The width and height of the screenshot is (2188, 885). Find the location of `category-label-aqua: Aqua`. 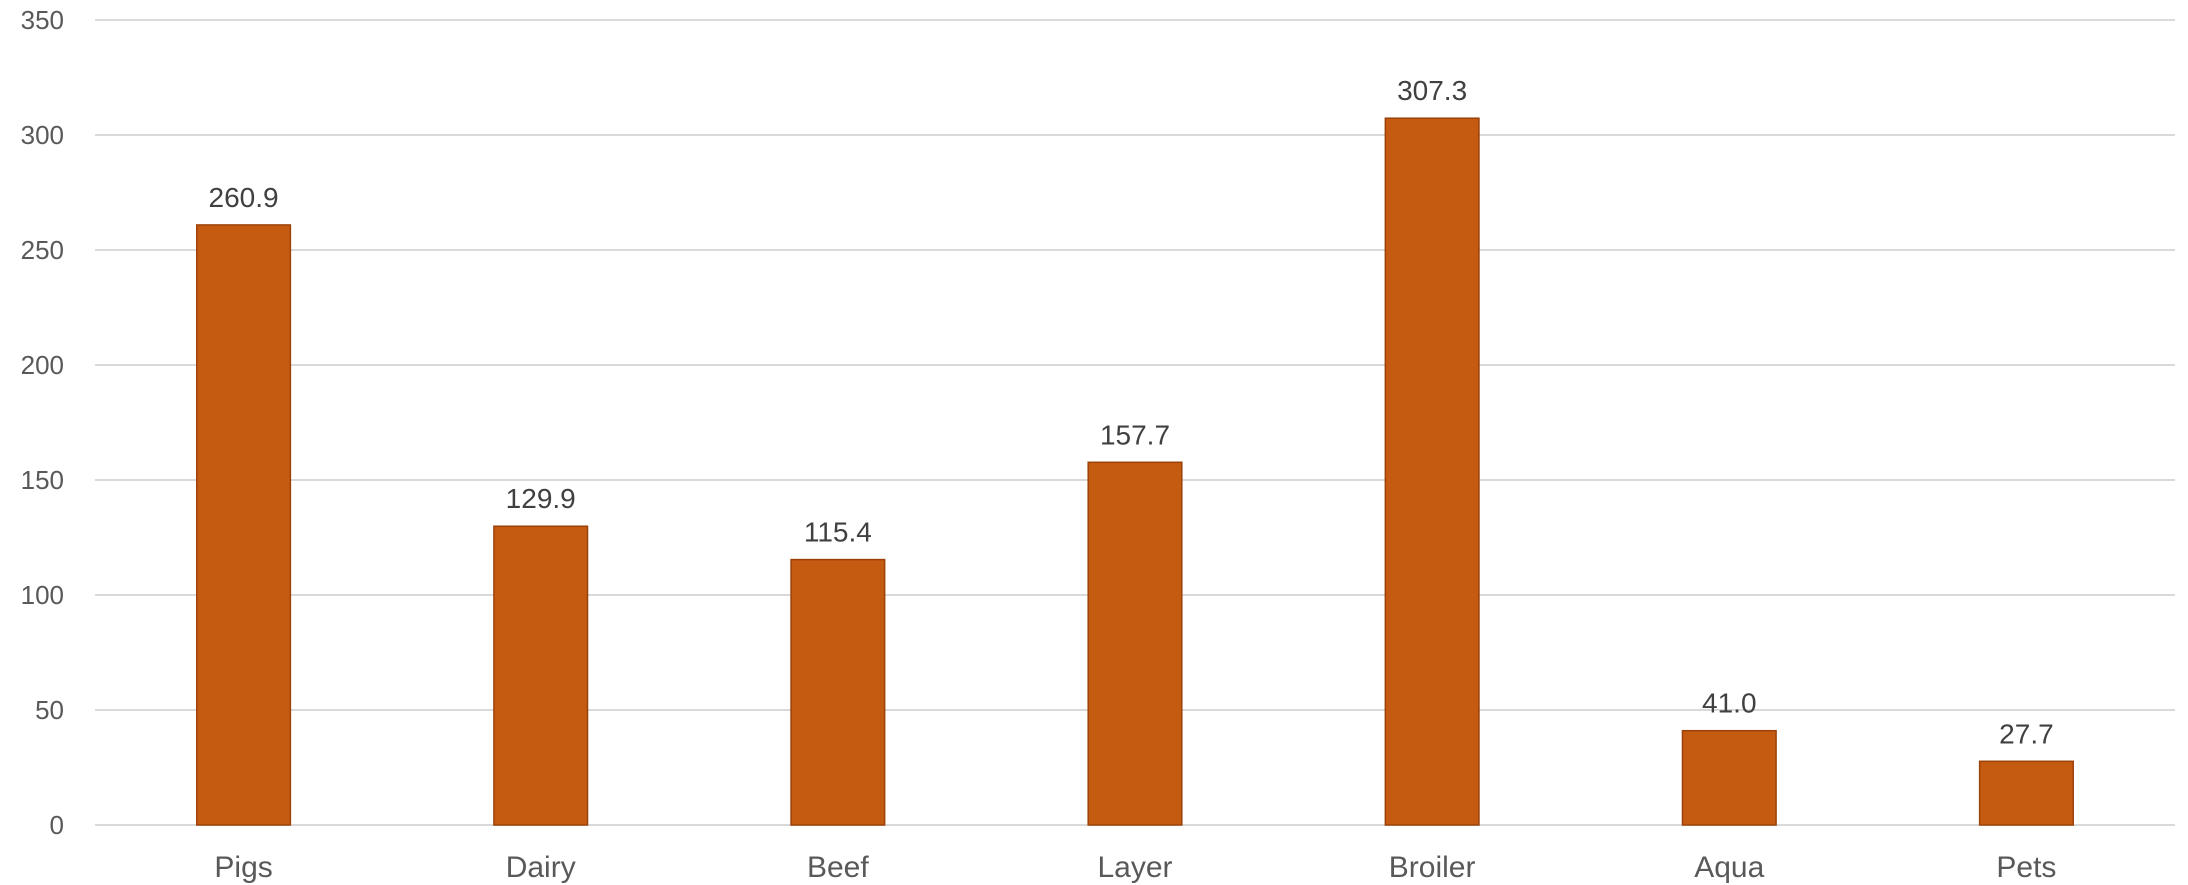

category-label-aqua: Aqua is located at coordinates (1729, 867).